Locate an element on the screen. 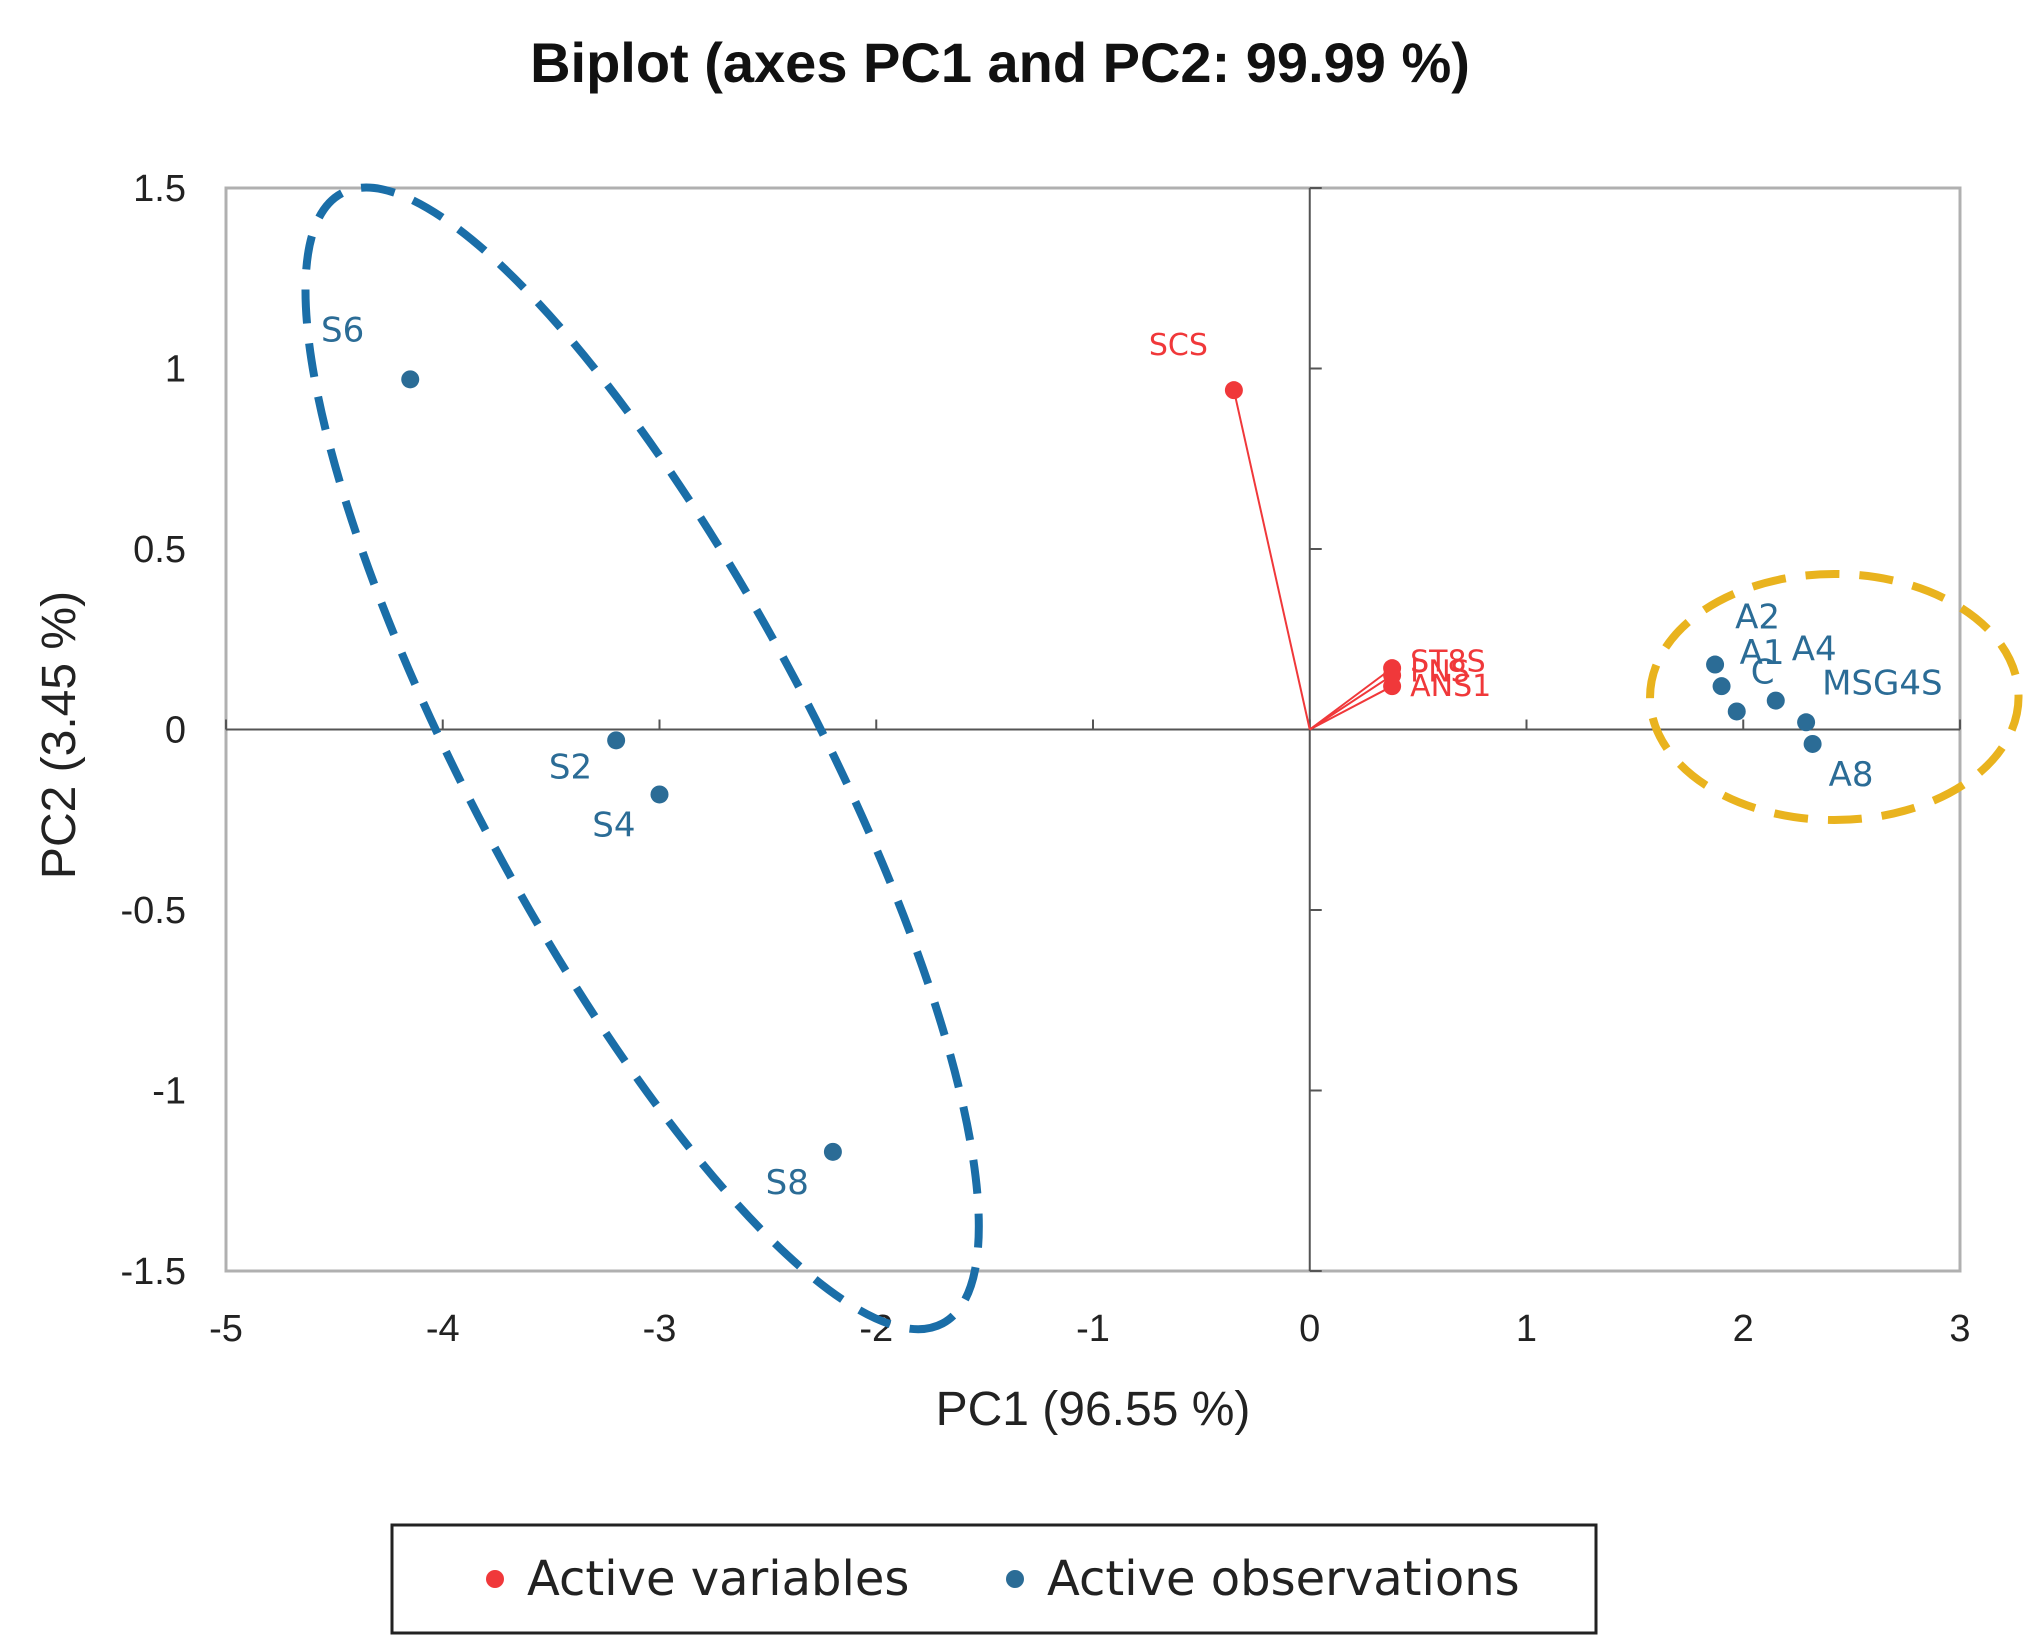 Image resolution: width=2026 pixels, height=1651 pixels. x-tick-label: -4 is located at coordinates (443, 1329).